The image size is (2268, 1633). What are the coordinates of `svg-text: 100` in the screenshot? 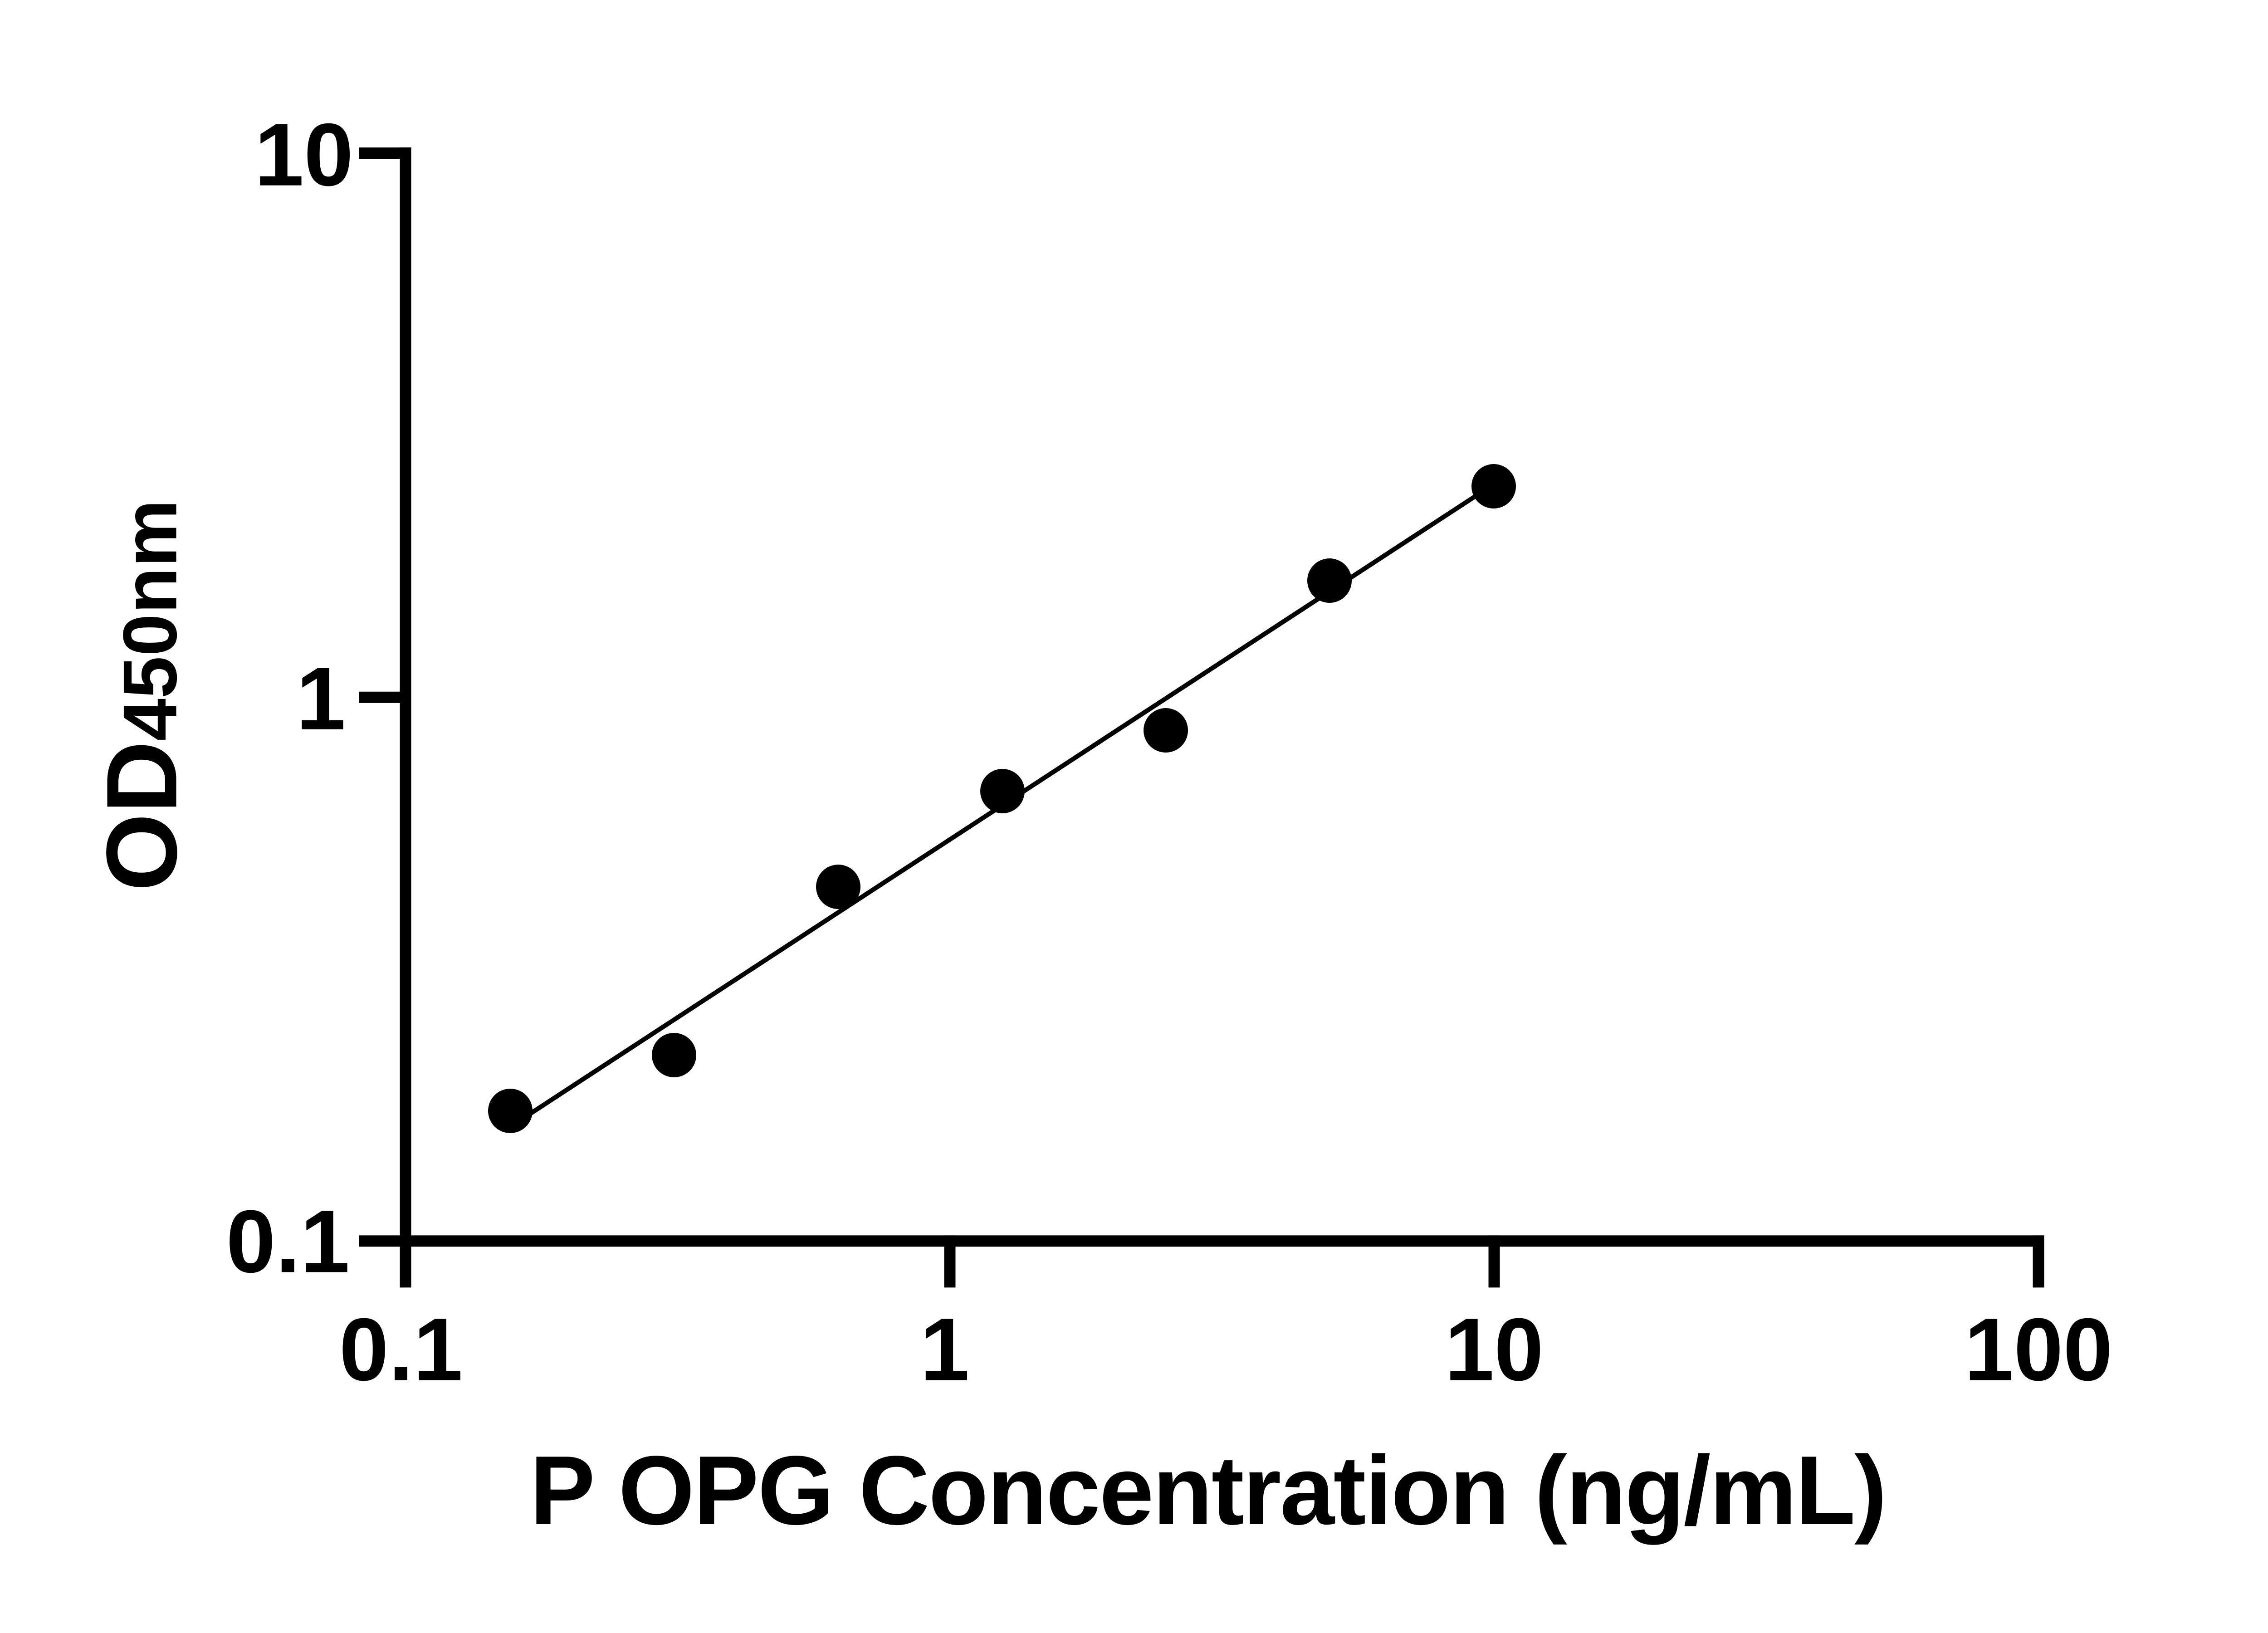 It's located at (2038, 1349).